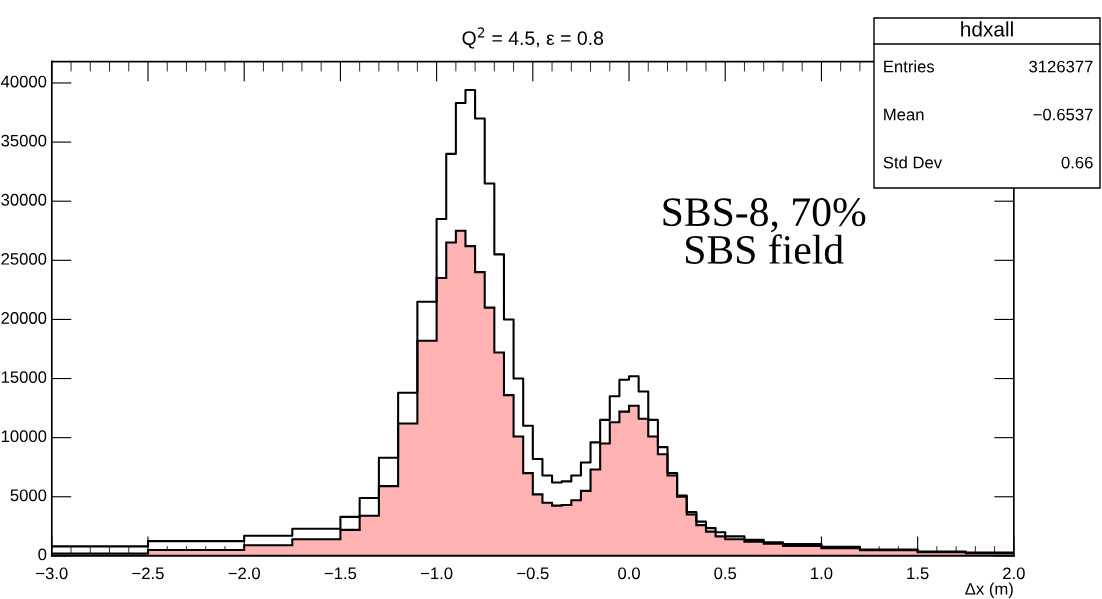 The width and height of the screenshot is (1102, 599). What do you see at coordinates (244, 573) in the screenshot?
I see `x-tick-label: −2.0` at bounding box center [244, 573].